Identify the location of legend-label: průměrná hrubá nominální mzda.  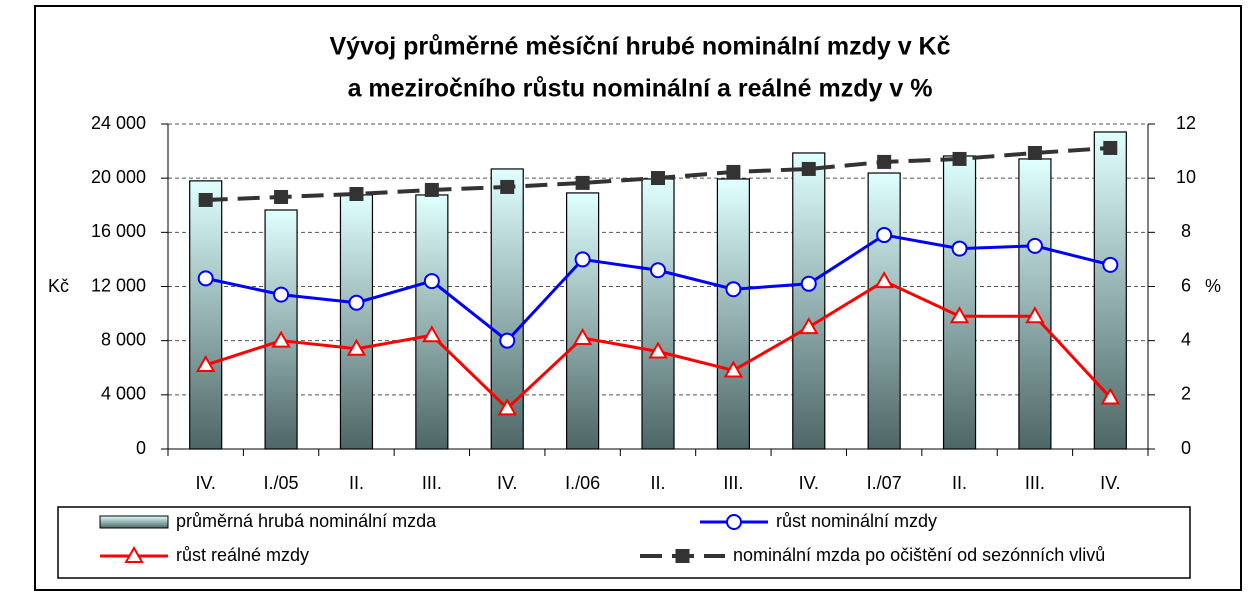
(306, 521).